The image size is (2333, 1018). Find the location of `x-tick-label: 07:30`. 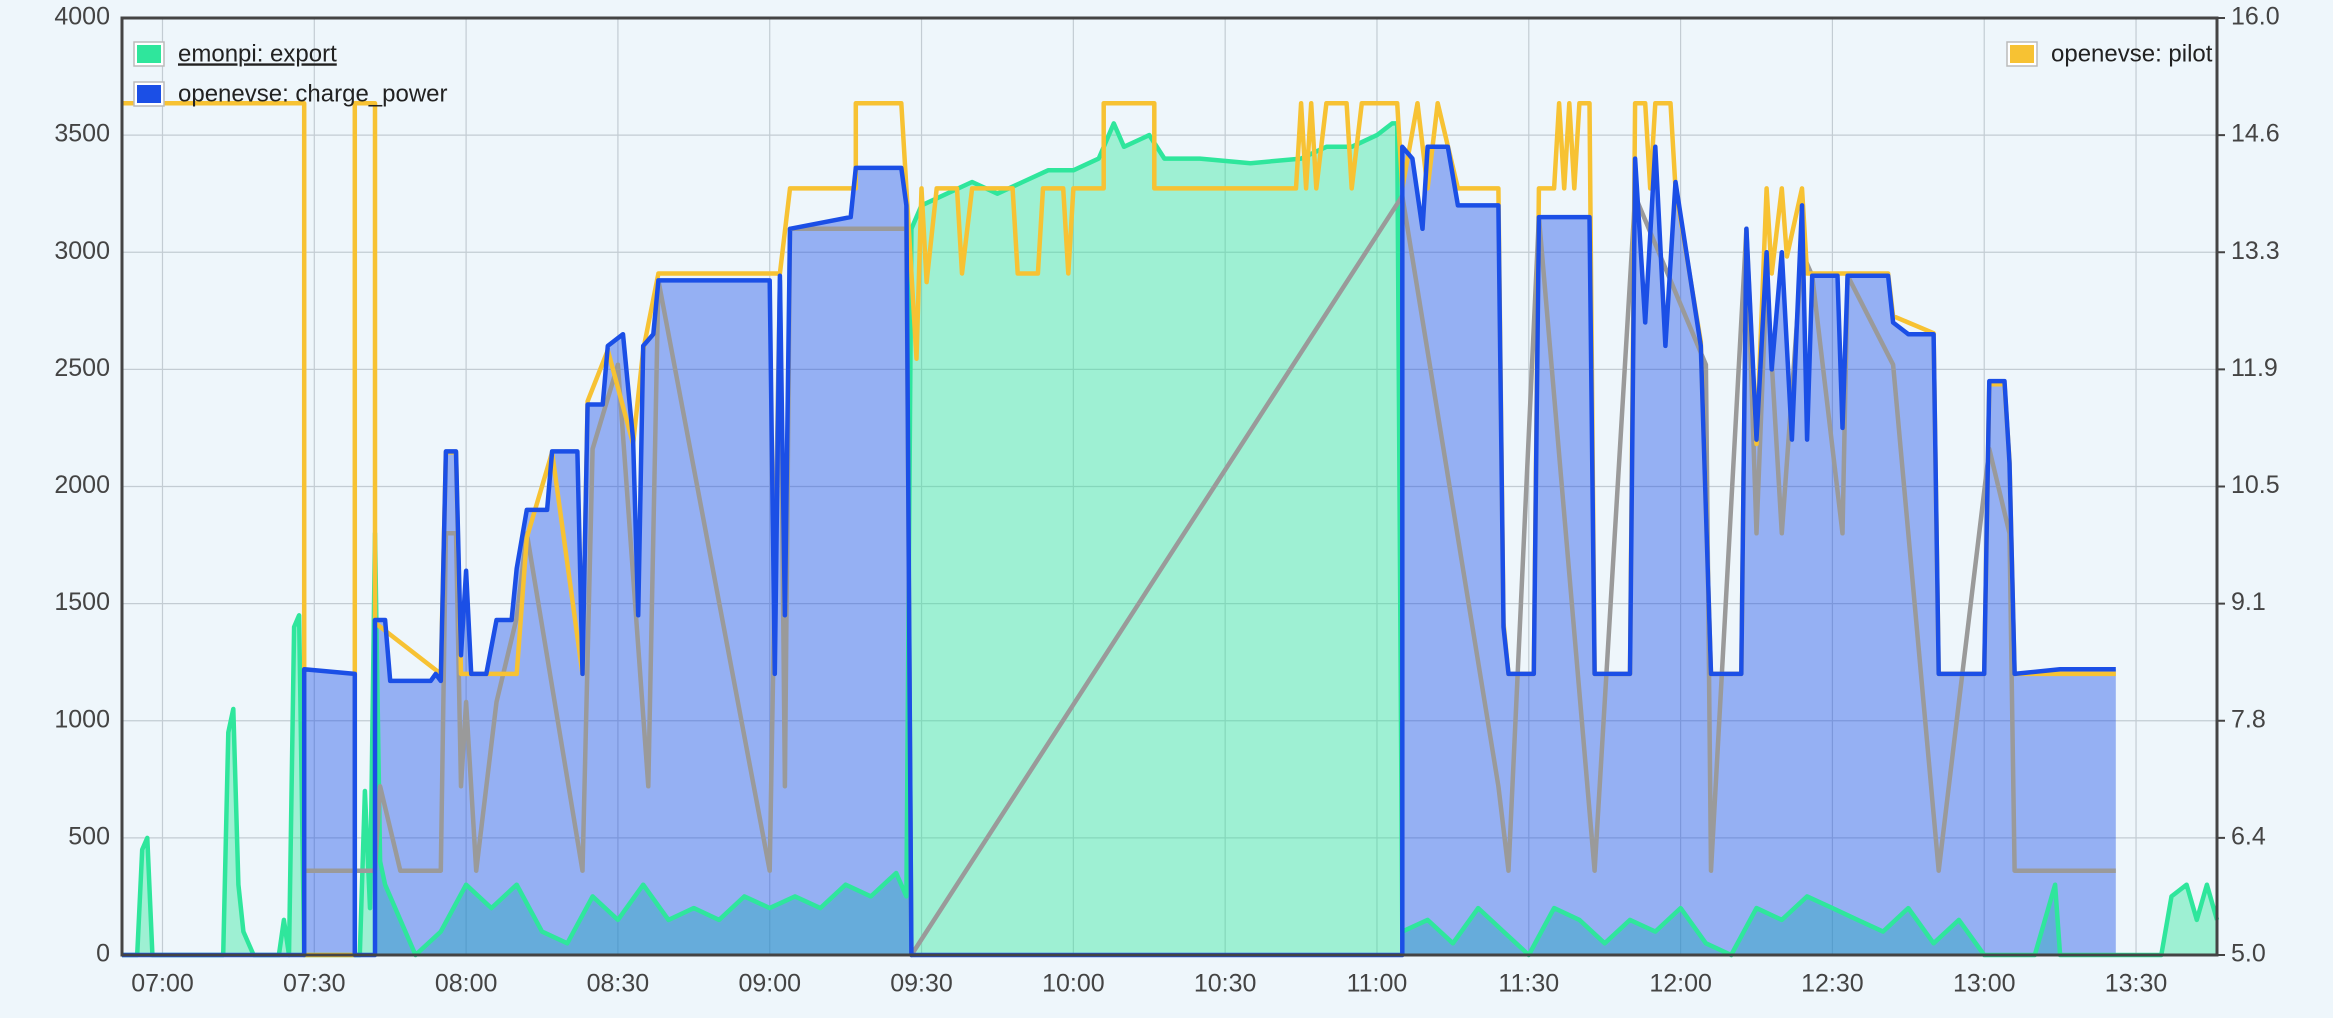

x-tick-label: 07:30 is located at coordinates (314, 984).